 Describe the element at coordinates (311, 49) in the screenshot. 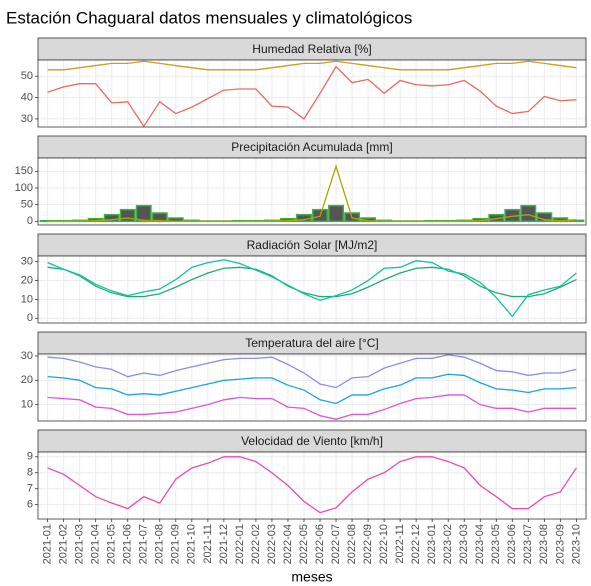

I see `panel-title: Humedad Relativa [%]` at that location.